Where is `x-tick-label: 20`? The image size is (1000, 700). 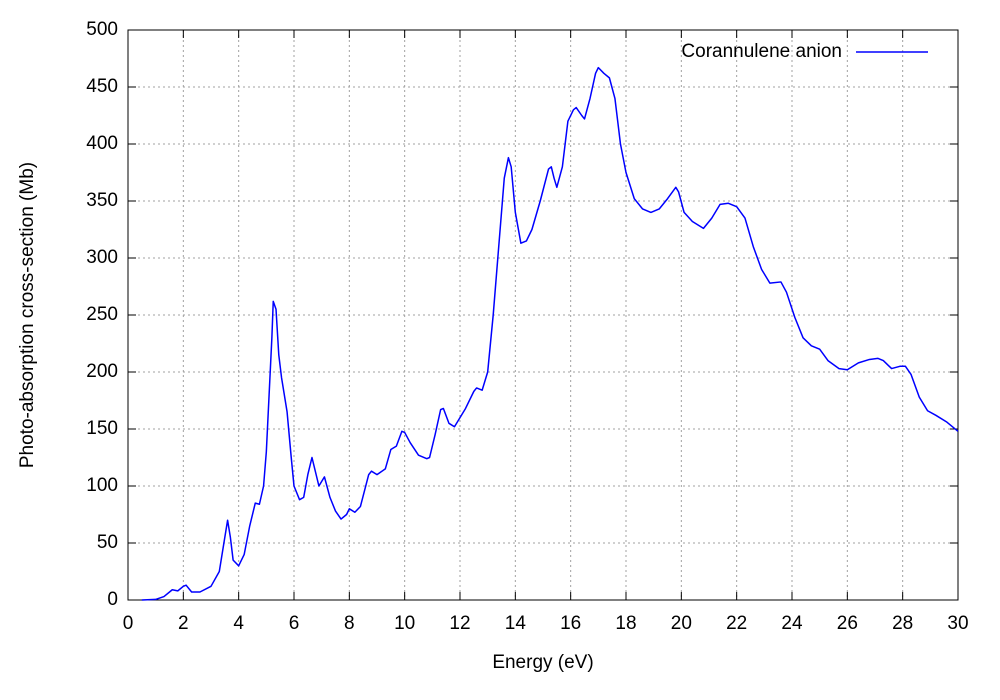
x-tick-label: 20 is located at coordinates (681, 623).